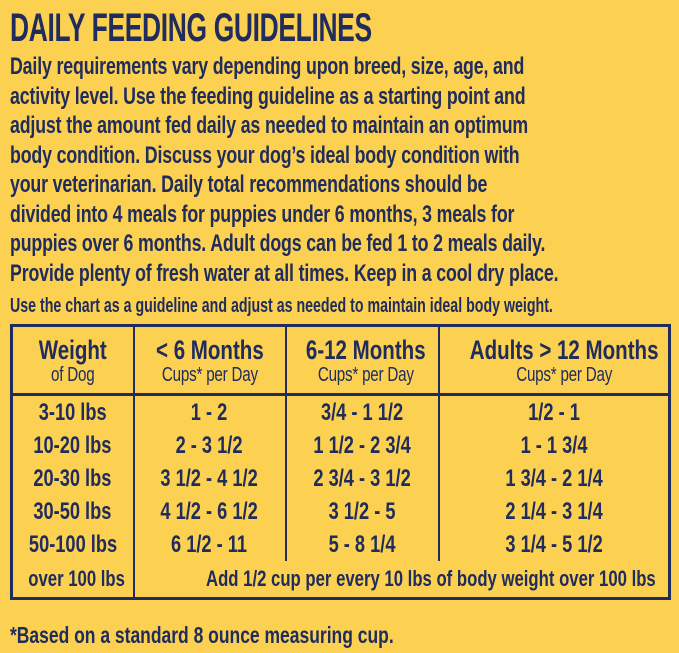  I want to click on value-cell-under6: 2 - 3 1/2, so click(210, 445).